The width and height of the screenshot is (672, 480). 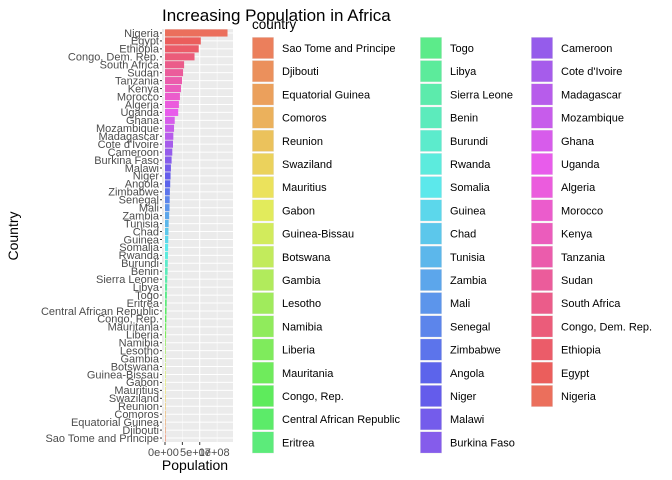 What do you see at coordinates (133, 153) in the screenshot?
I see `y-tick-label: Cameroon` at bounding box center [133, 153].